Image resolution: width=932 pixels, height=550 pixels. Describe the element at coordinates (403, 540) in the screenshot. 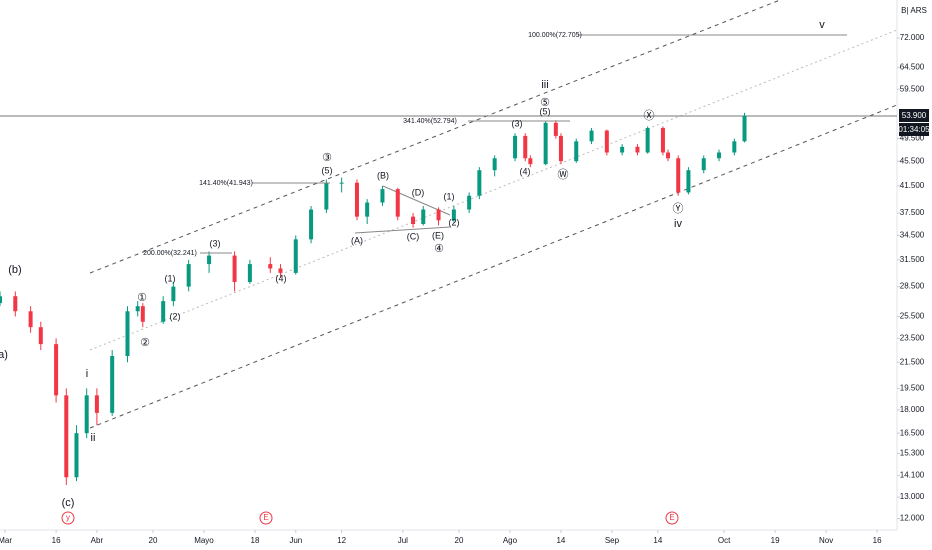

I see `x-tick-label: Jul` at that location.